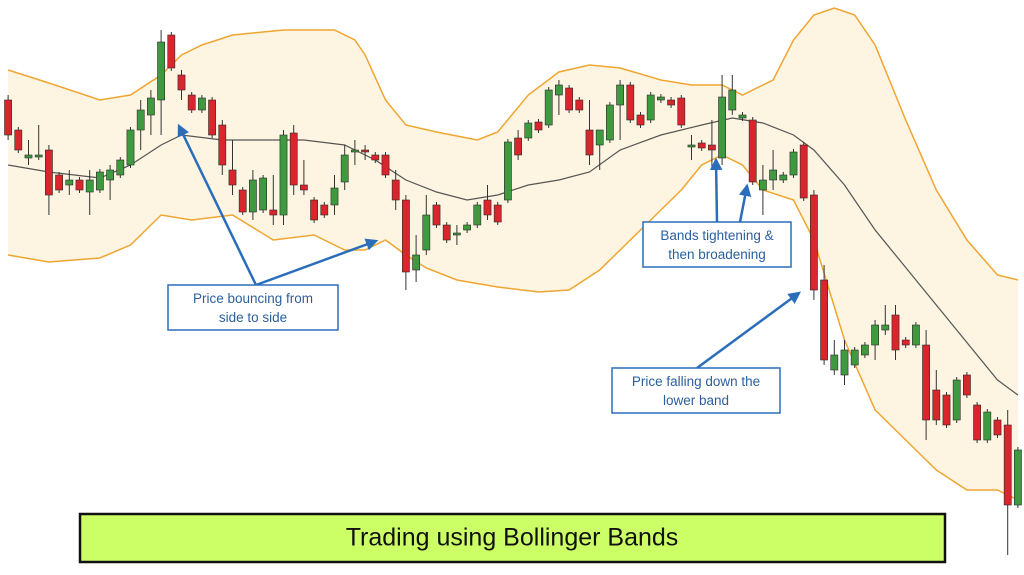 Image resolution: width=1024 pixels, height=575 pixels. Describe the element at coordinates (716, 235) in the screenshot. I see `annotation-text: Bands tightening &` at that location.